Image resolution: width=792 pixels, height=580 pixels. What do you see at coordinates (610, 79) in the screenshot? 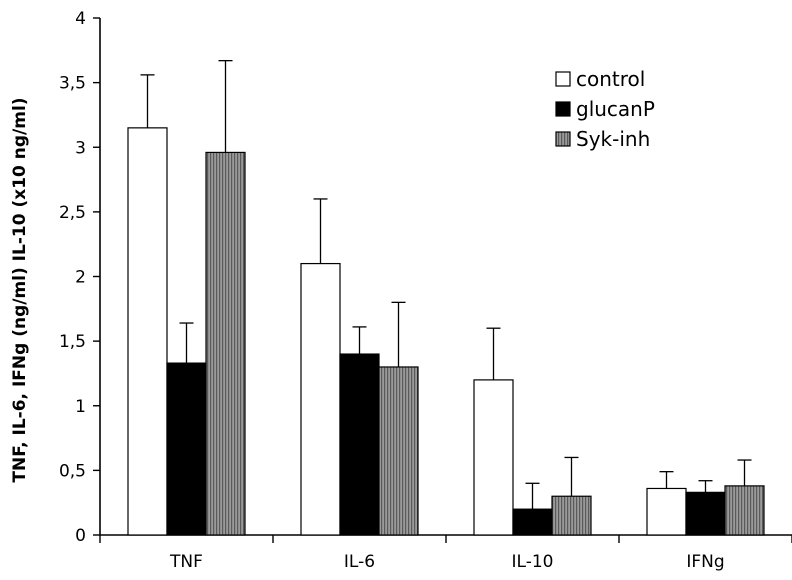
I see `legend-label-control: control` at bounding box center [610, 79].